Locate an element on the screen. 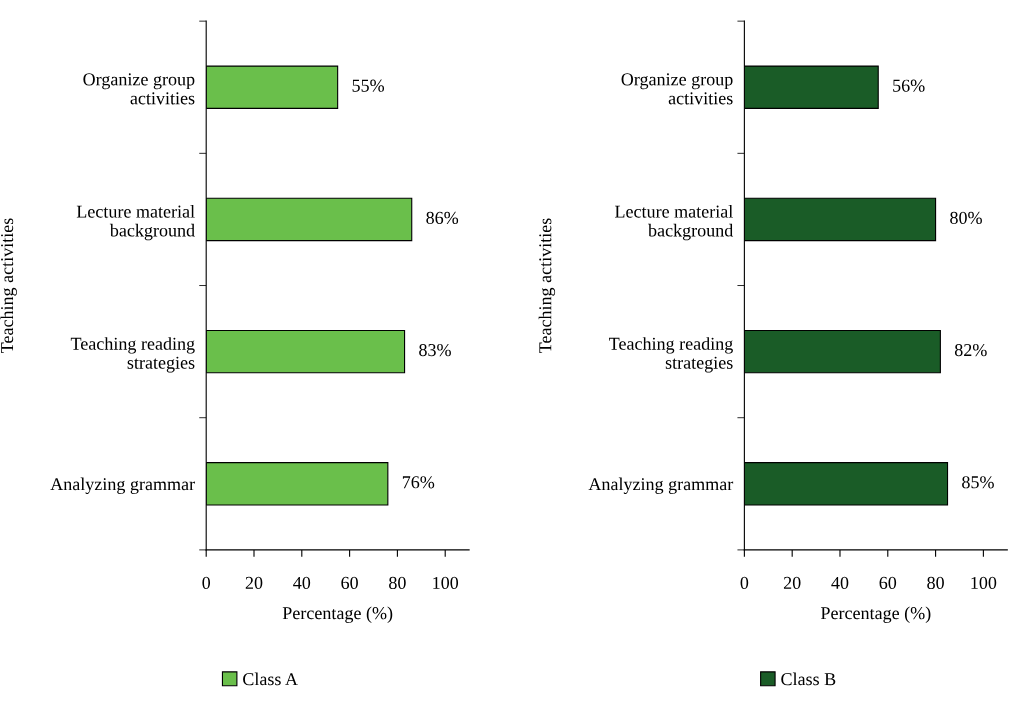 This screenshot has height=705, width=1031. data-label: 86% is located at coordinates (442, 218).